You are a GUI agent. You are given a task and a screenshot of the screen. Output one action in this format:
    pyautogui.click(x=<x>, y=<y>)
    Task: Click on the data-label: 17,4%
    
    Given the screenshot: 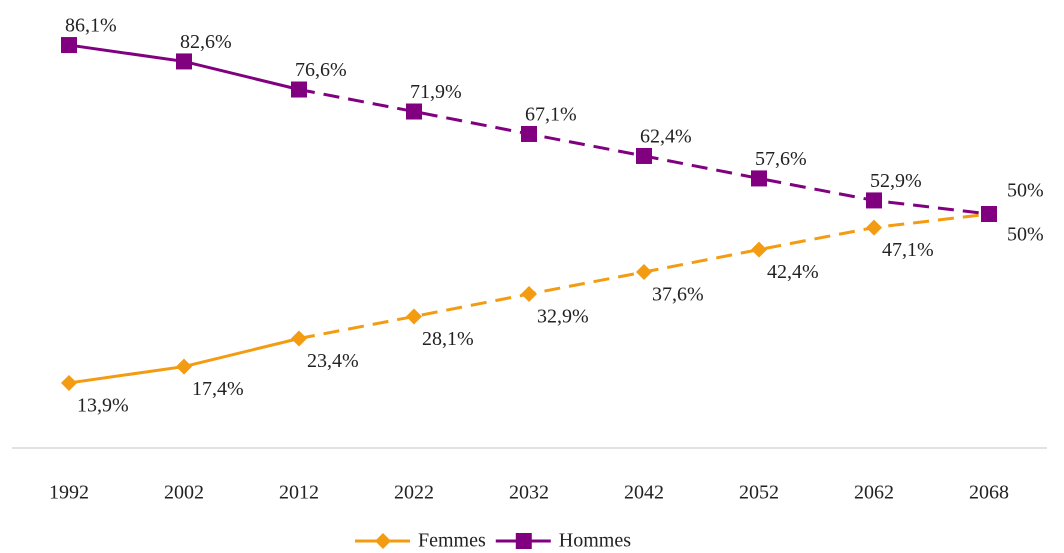 What is the action you would take?
    pyautogui.click(x=218, y=389)
    